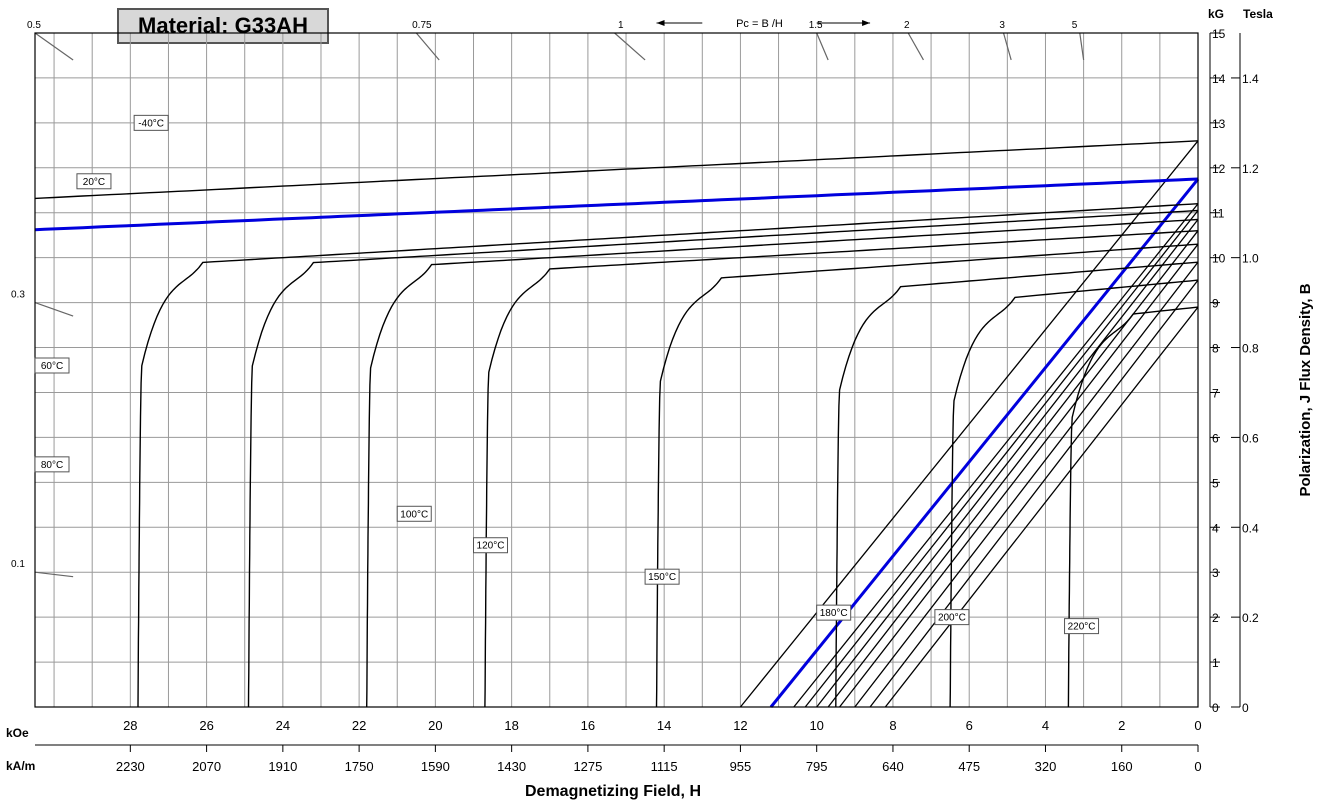 The width and height of the screenshot is (1326, 804). What do you see at coordinates (613, 791) in the screenshot?
I see `x-axis-title: Demagnetizing Field, H` at bounding box center [613, 791].